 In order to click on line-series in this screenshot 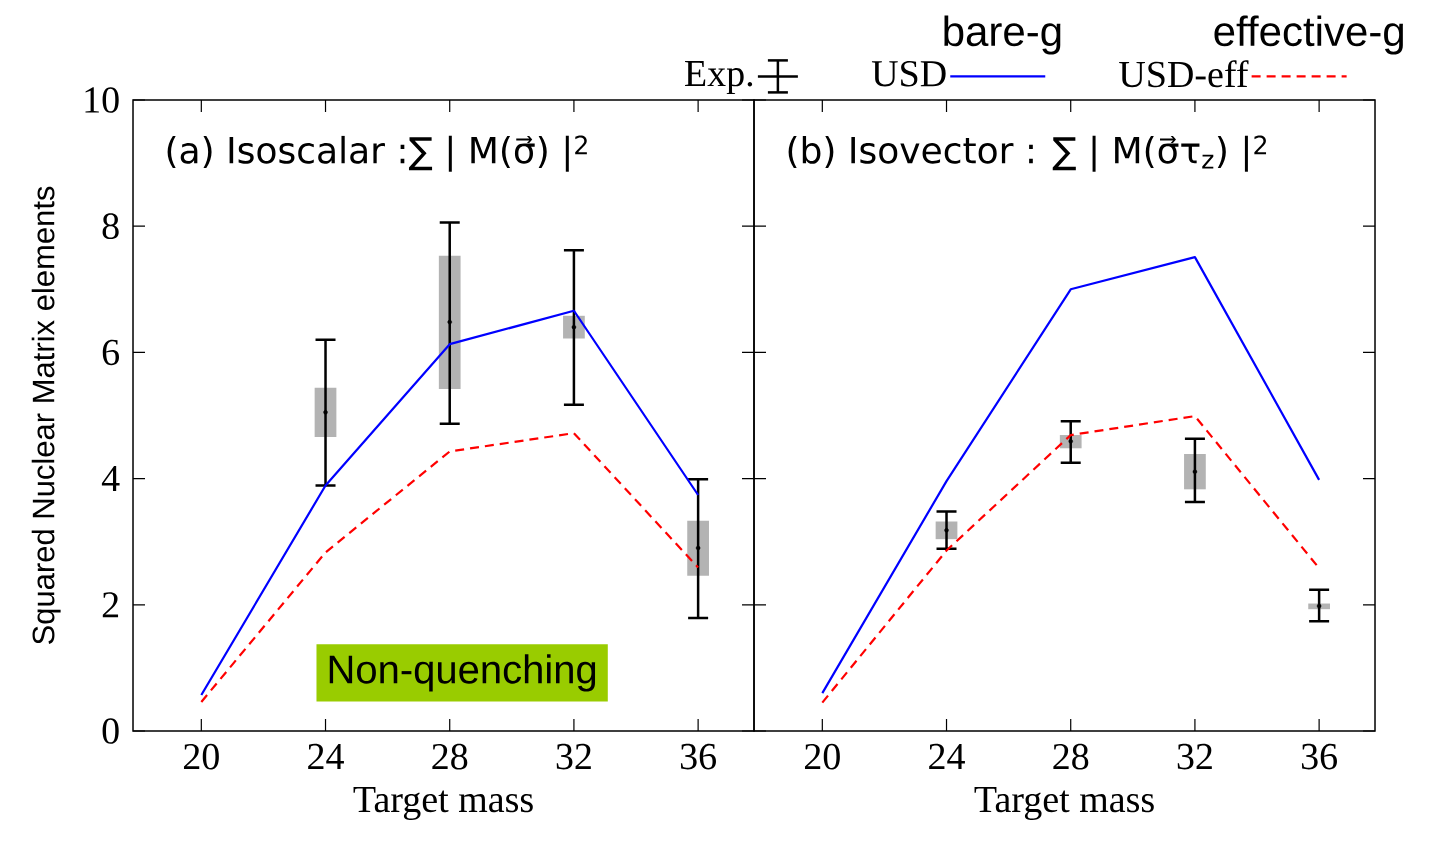, I will do `click(450, 568)`.